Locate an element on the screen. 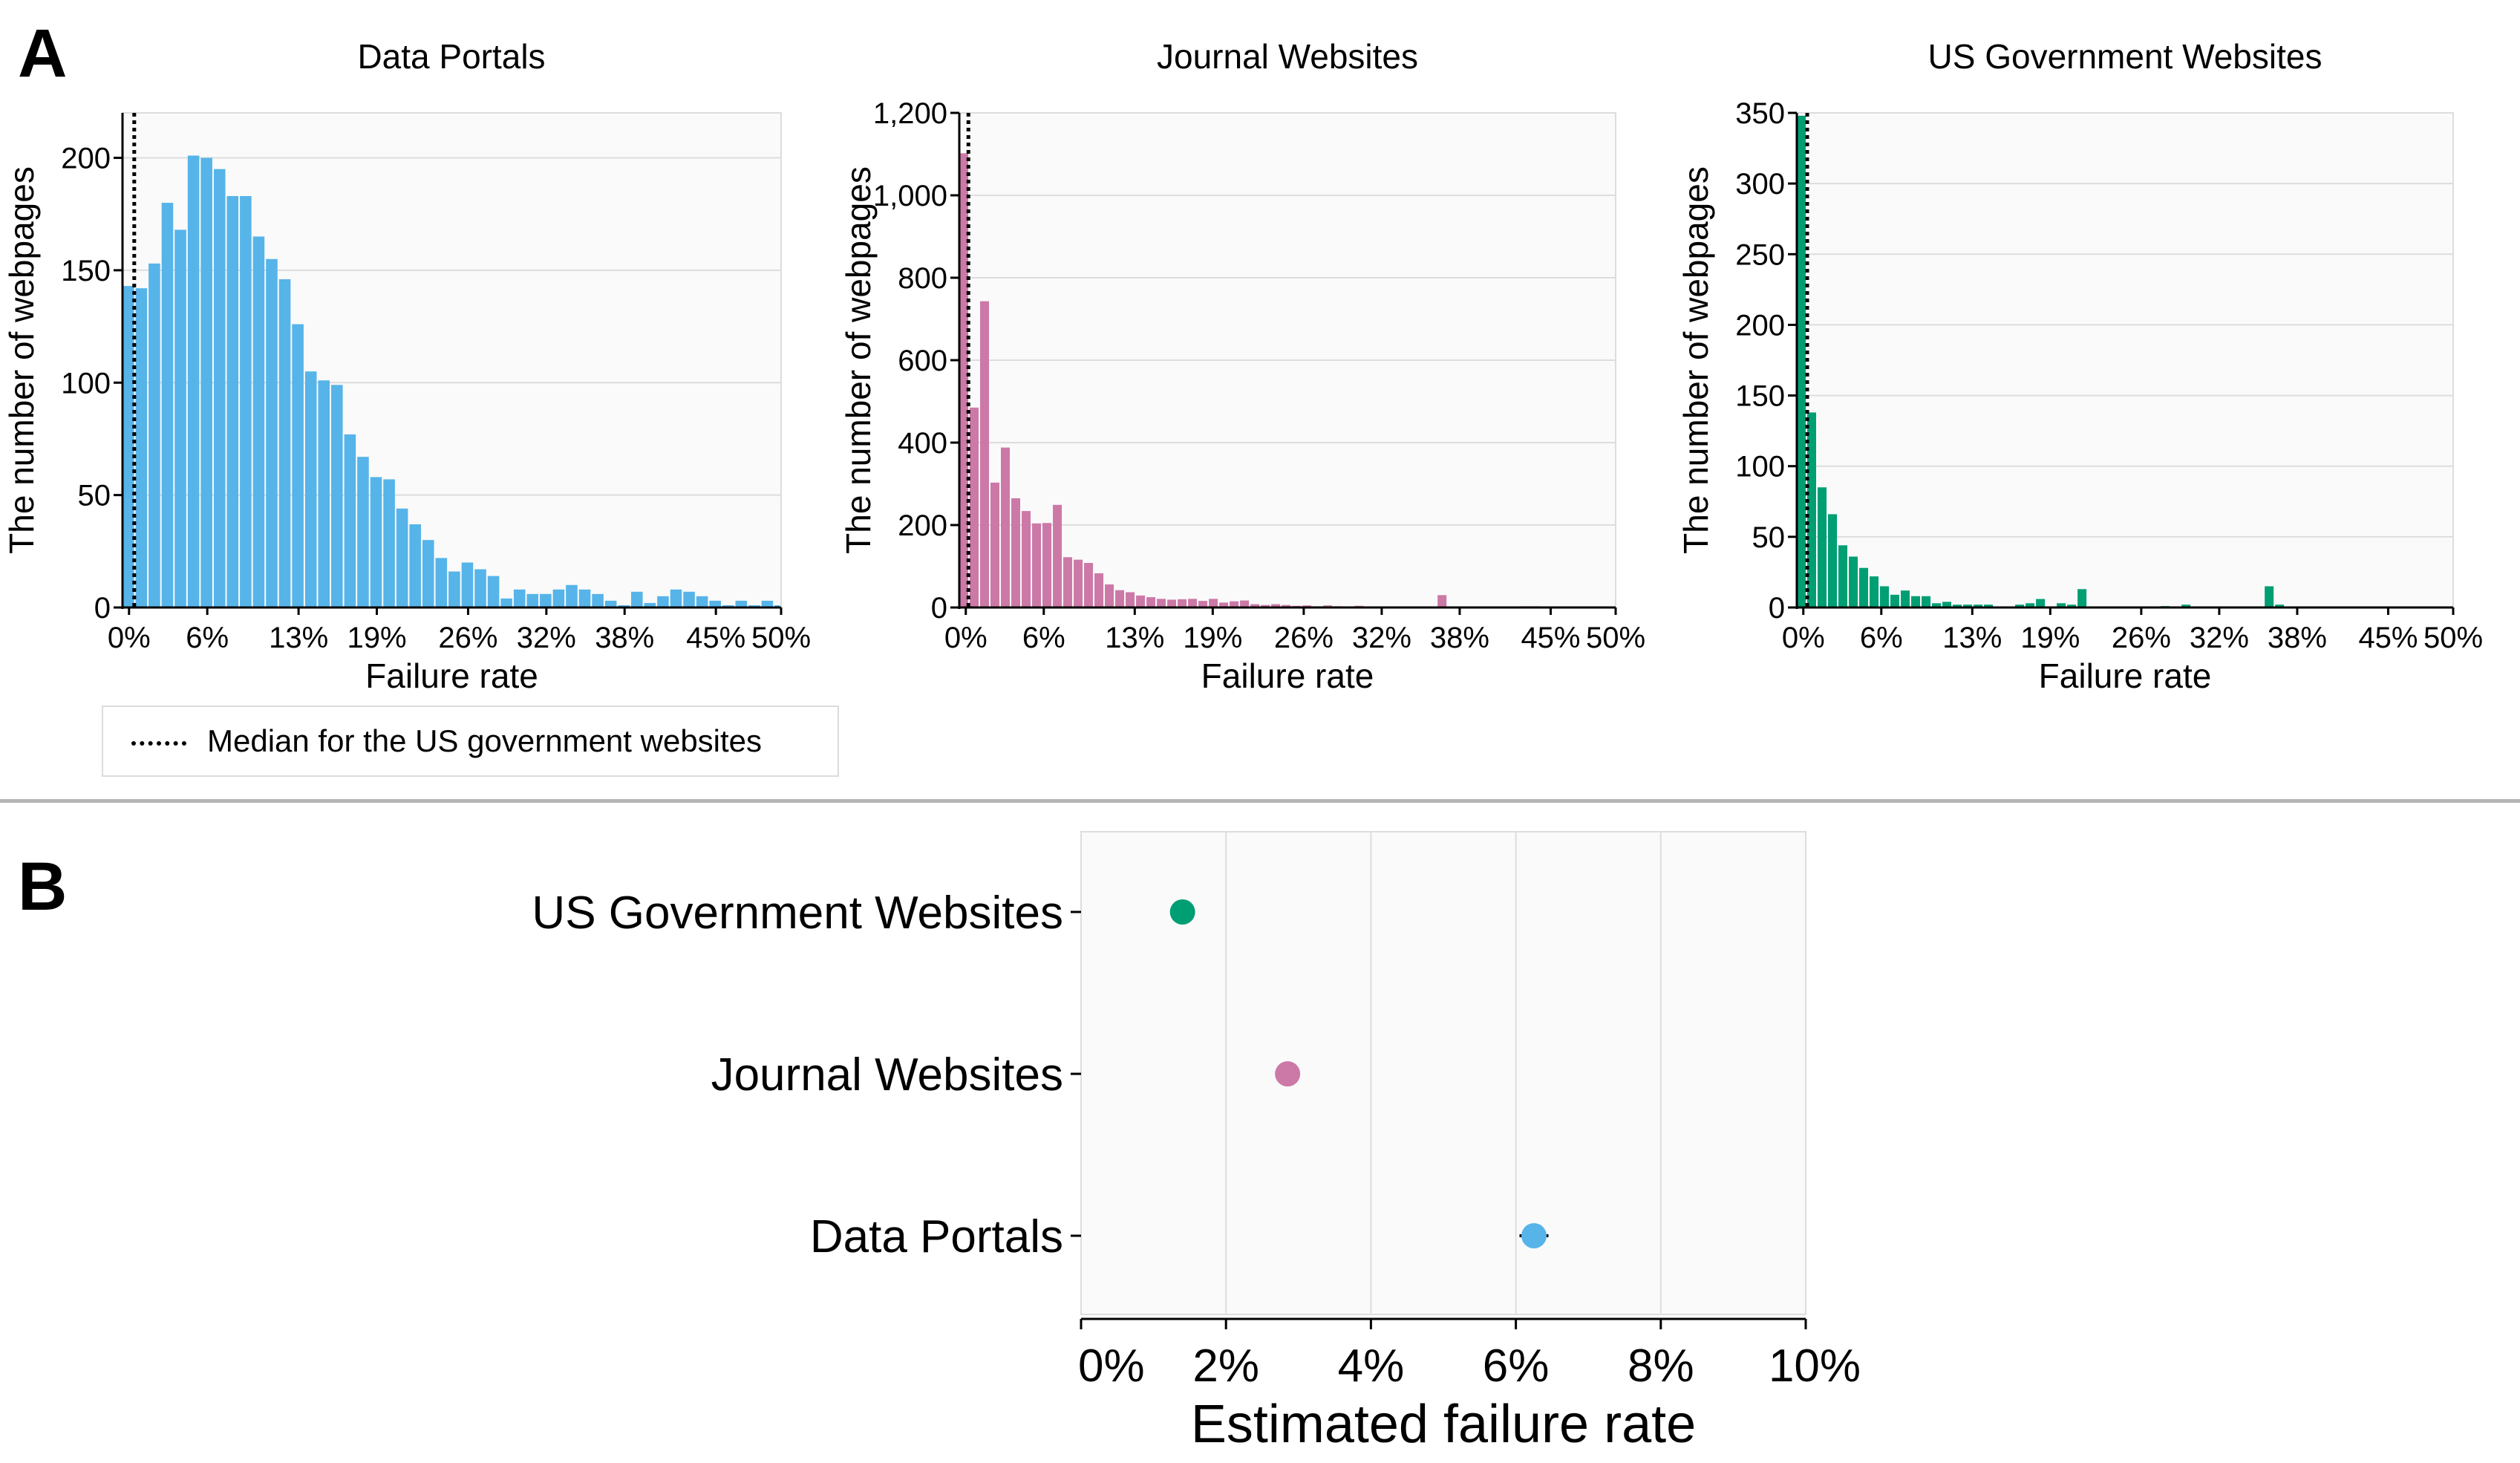 This screenshot has height=1463, width=2520. category-label: Journal Websites is located at coordinates (887, 1075).